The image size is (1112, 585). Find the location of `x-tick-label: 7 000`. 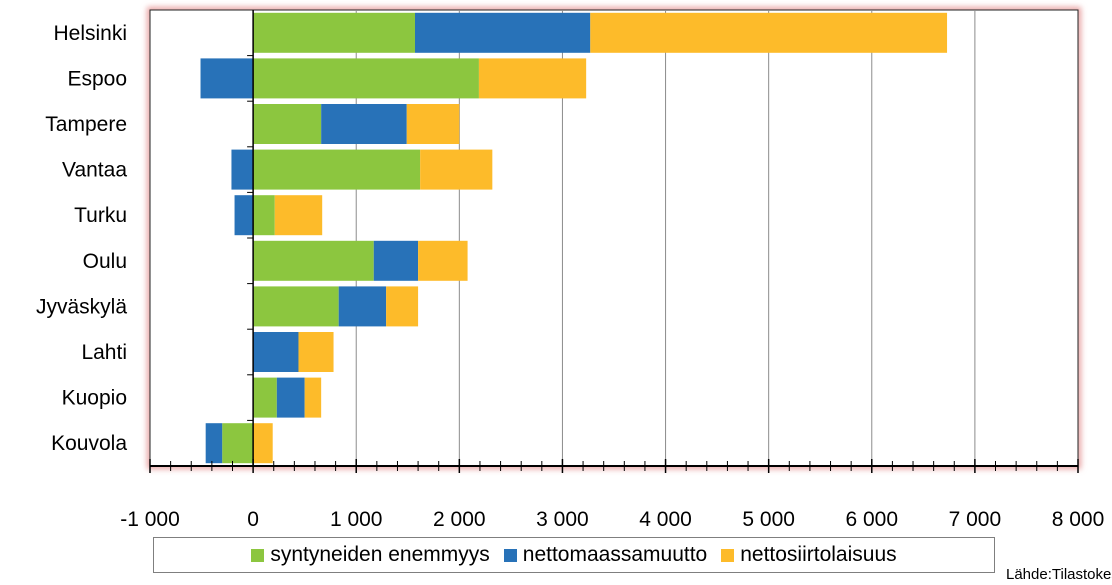

x-tick-label: 7 000 is located at coordinates (975, 519).